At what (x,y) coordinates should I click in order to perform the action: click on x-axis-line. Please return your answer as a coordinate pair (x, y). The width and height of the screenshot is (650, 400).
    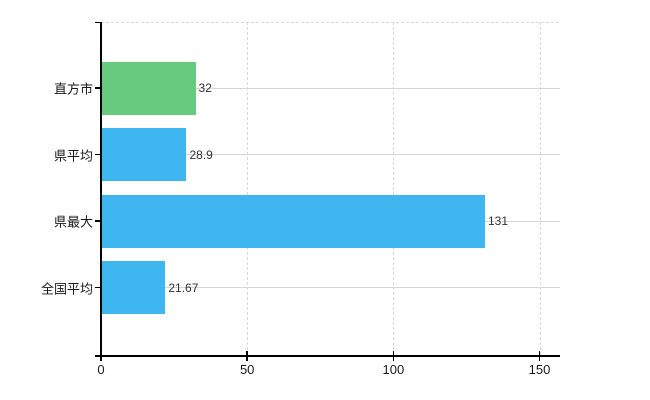
    Looking at the image, I should click on (327, 356).